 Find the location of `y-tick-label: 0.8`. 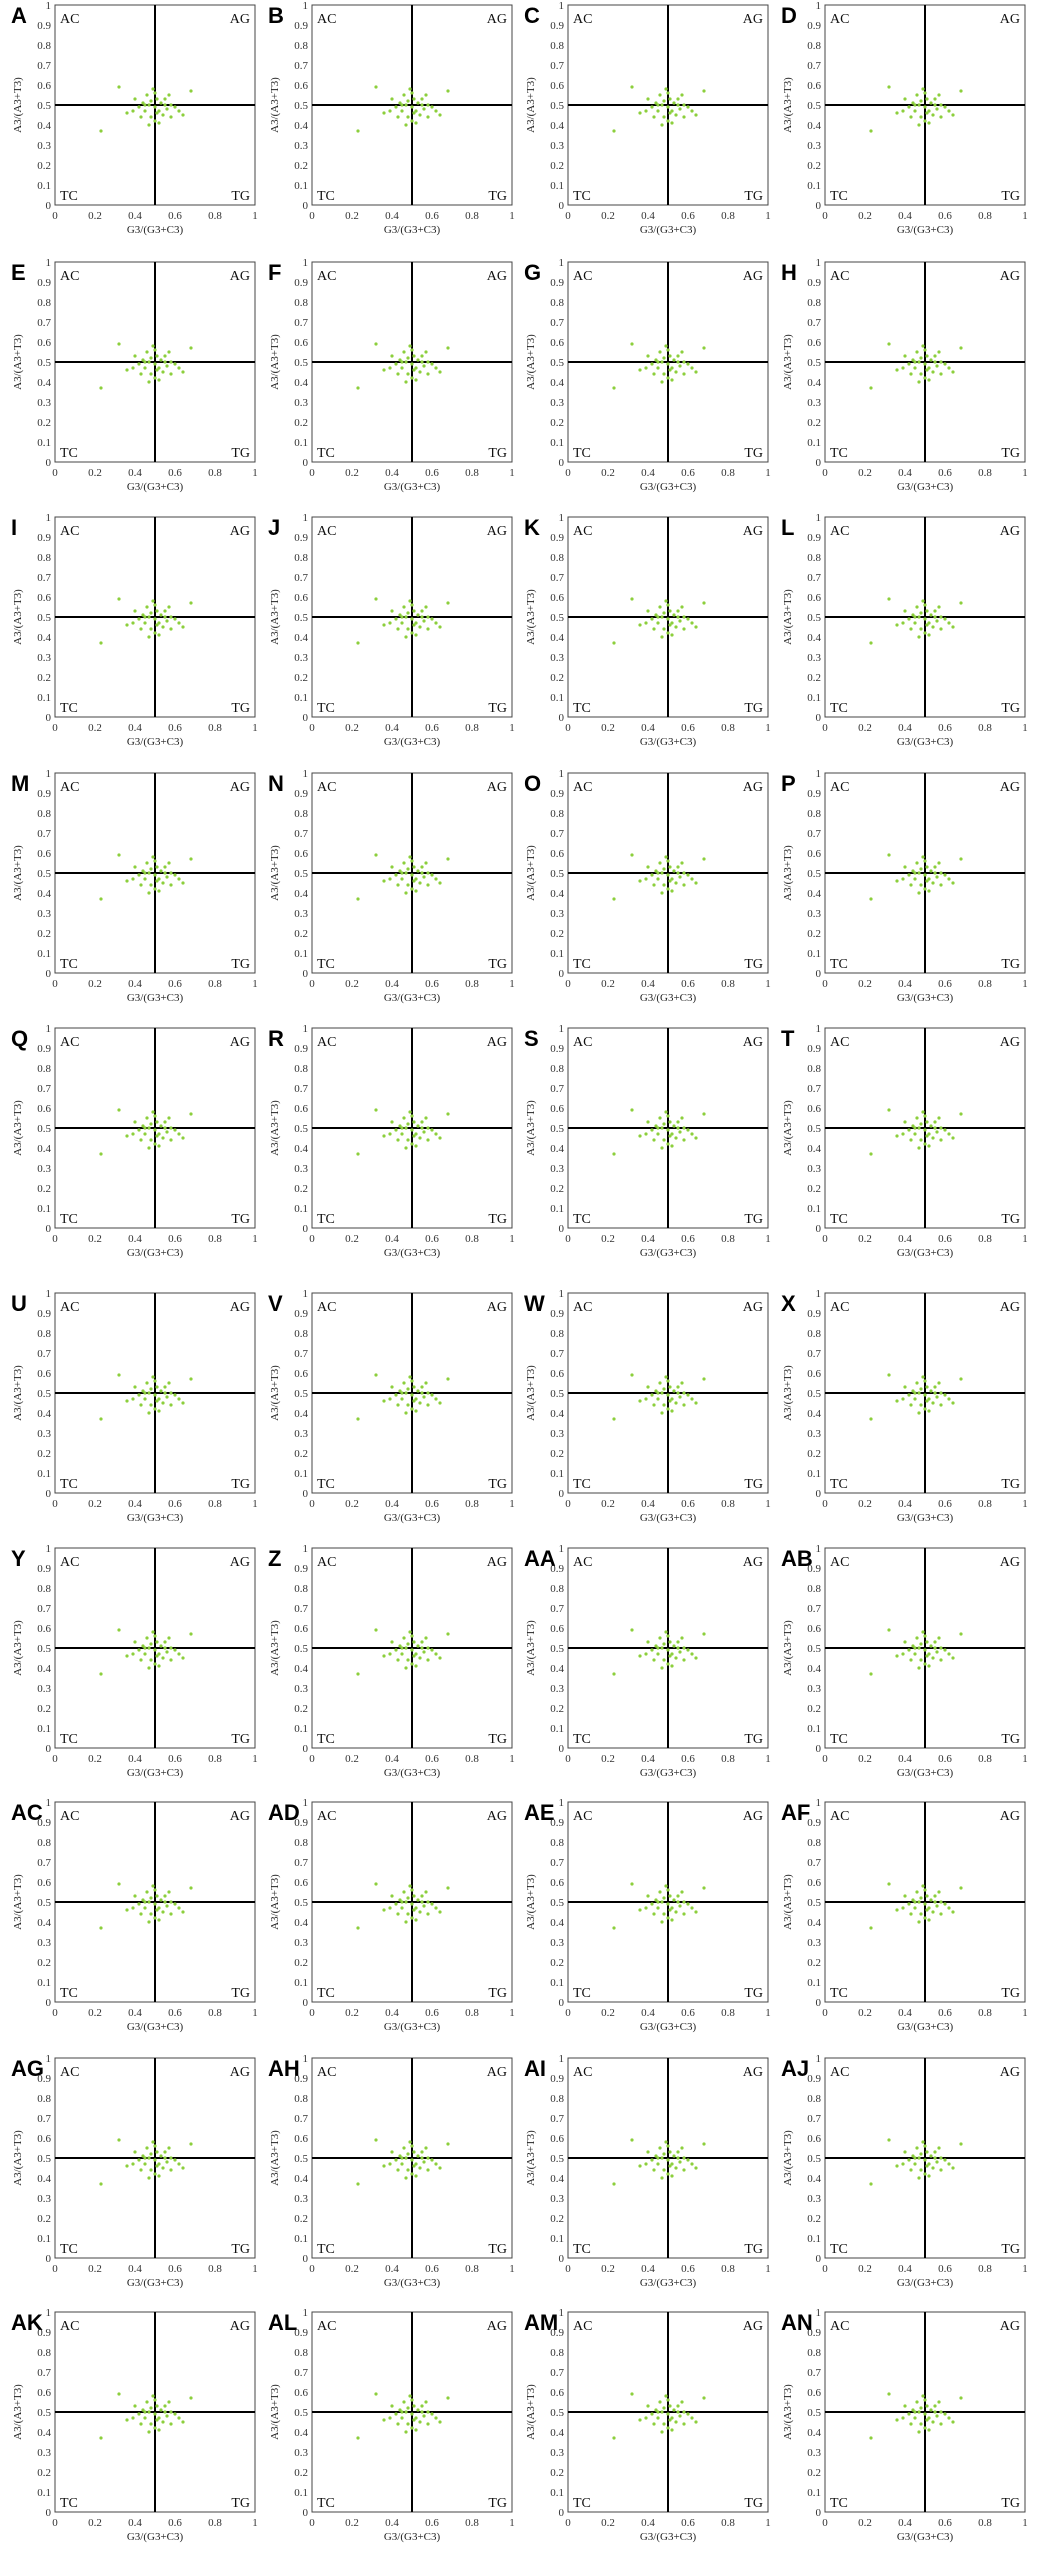

y-tick-label: 0.8 is located at coordinates (814, 1069).